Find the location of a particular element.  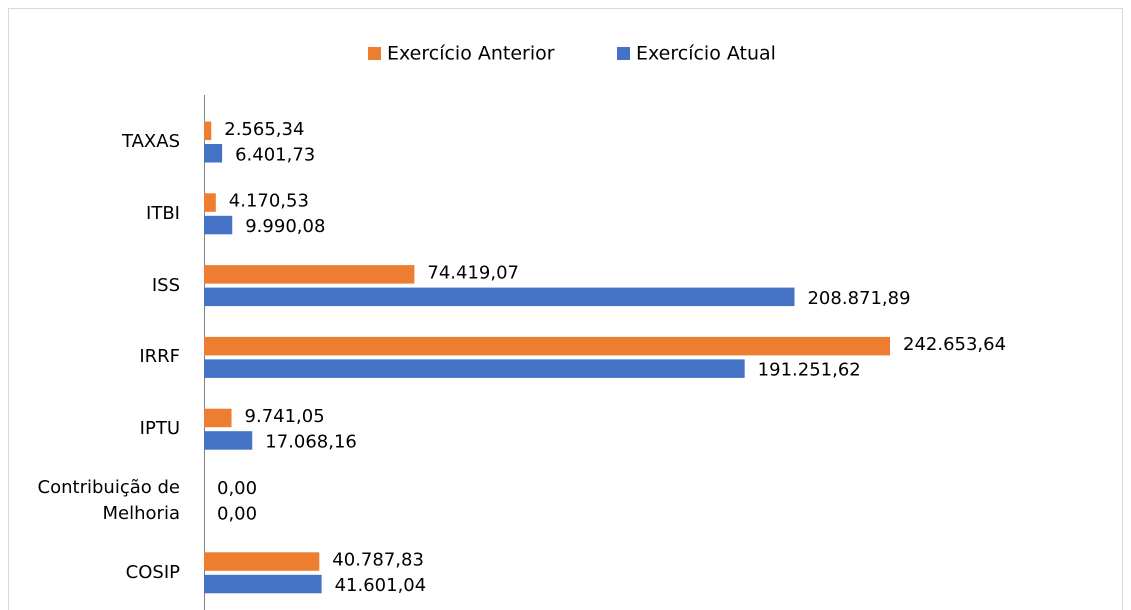

data-label: 9.990,08 is located at coordinates (285, 226).